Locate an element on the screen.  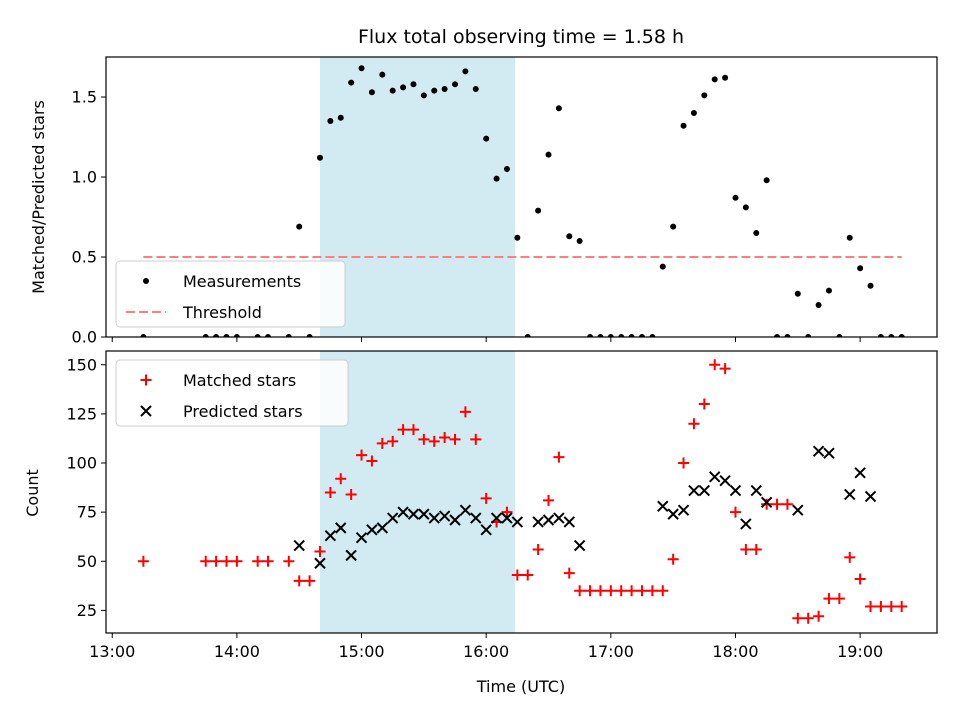
legend-1: Matched stars Predicted stars is located at coordinates (232, 393).